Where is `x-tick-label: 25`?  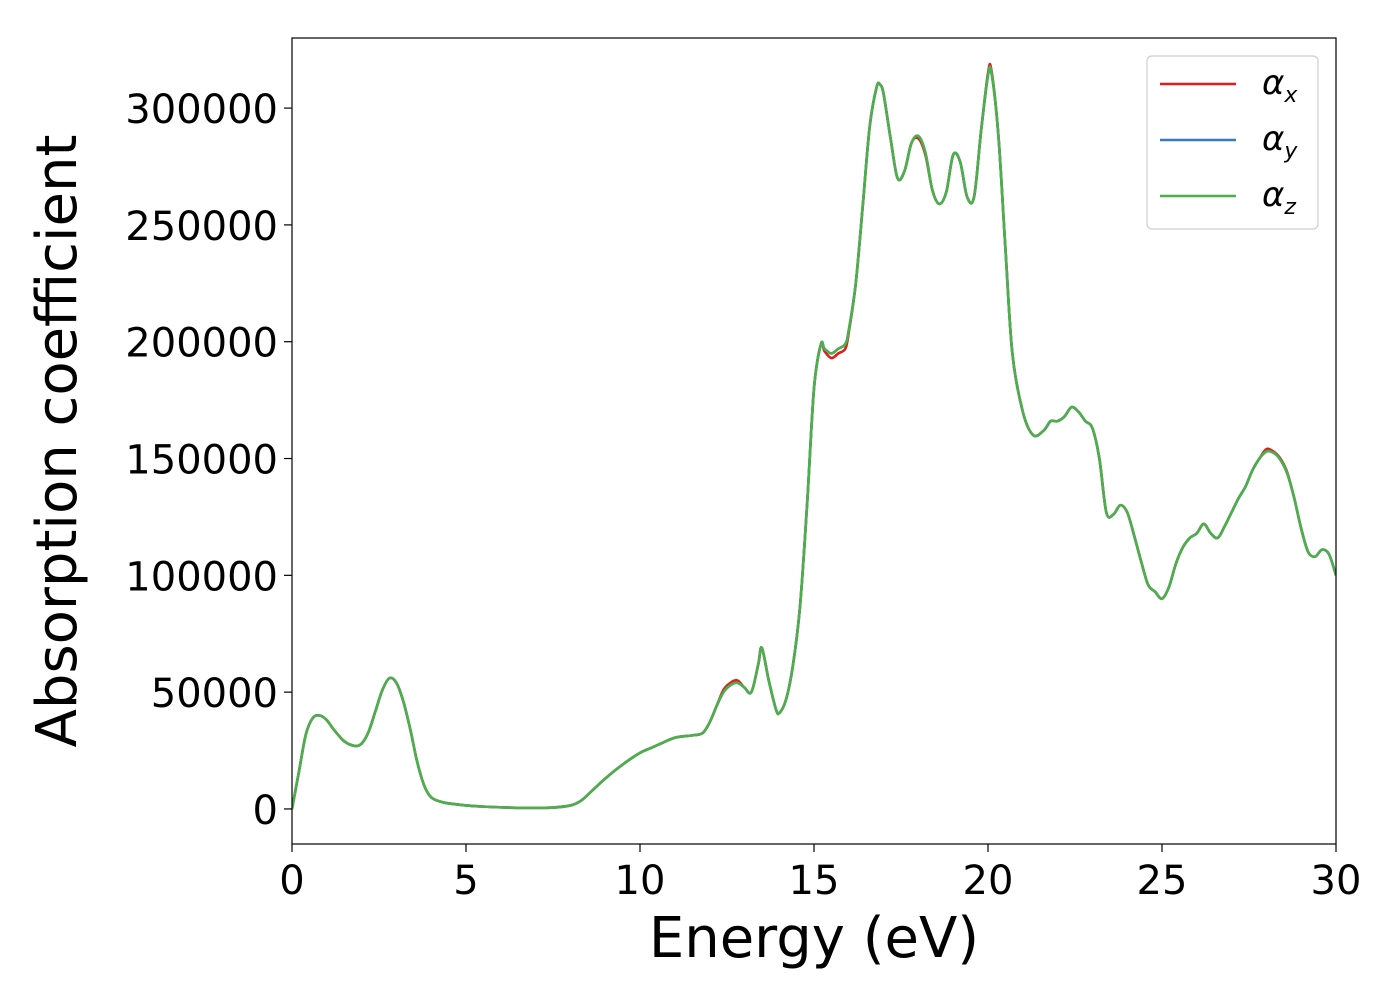
x-tick-label: 25 is located at coordinates (1162, 881).